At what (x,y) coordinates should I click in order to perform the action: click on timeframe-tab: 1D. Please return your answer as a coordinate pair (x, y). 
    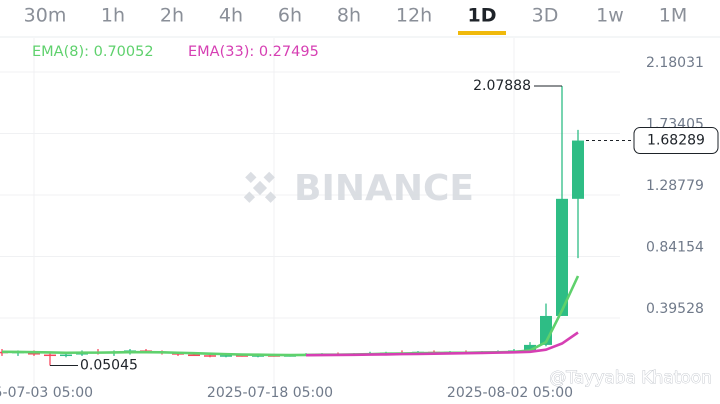
    Looking at the image, I should click on (482, 16).